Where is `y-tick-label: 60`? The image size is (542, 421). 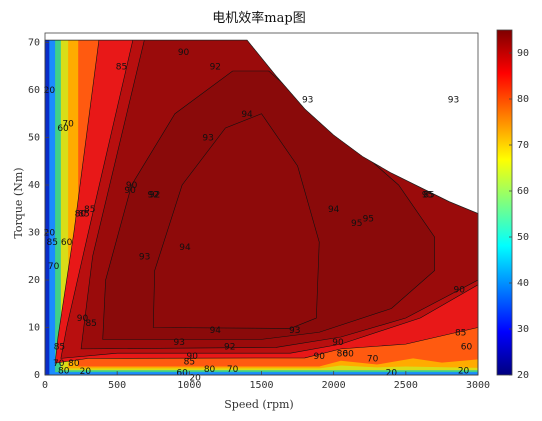 y-tick-label: 60 is located at coordinates (34, 90).